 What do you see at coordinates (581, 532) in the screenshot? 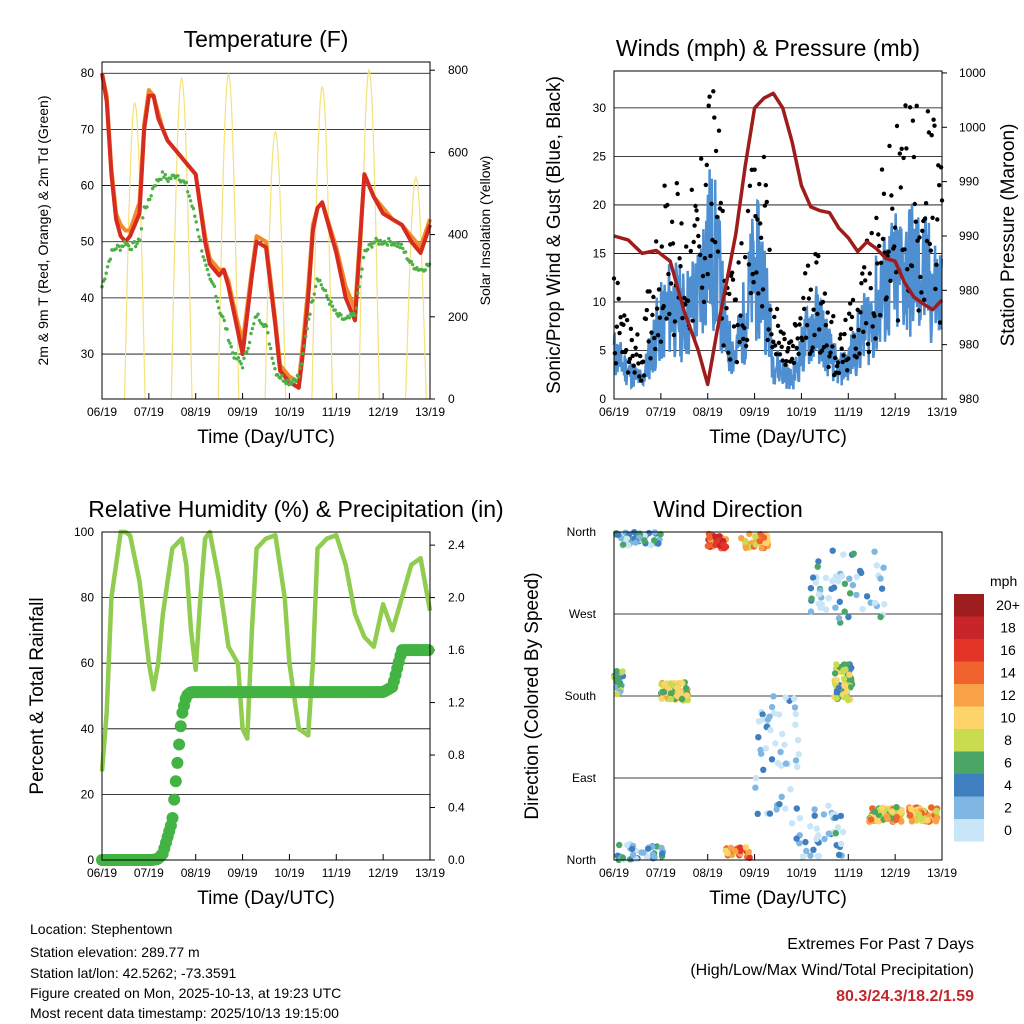
I see `y-tick-label: North` at bounding box center [581, 532].